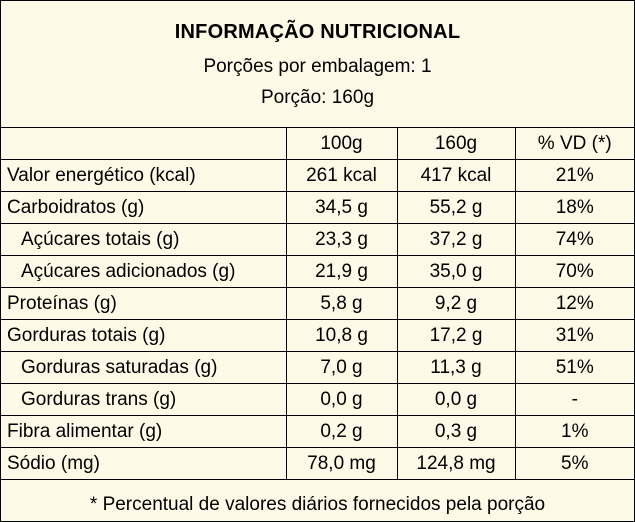  What do you see at coordinates (574, 271) in the screenshot?
I see `value-daily-percent: 70%` at bounding box center [574, 271].